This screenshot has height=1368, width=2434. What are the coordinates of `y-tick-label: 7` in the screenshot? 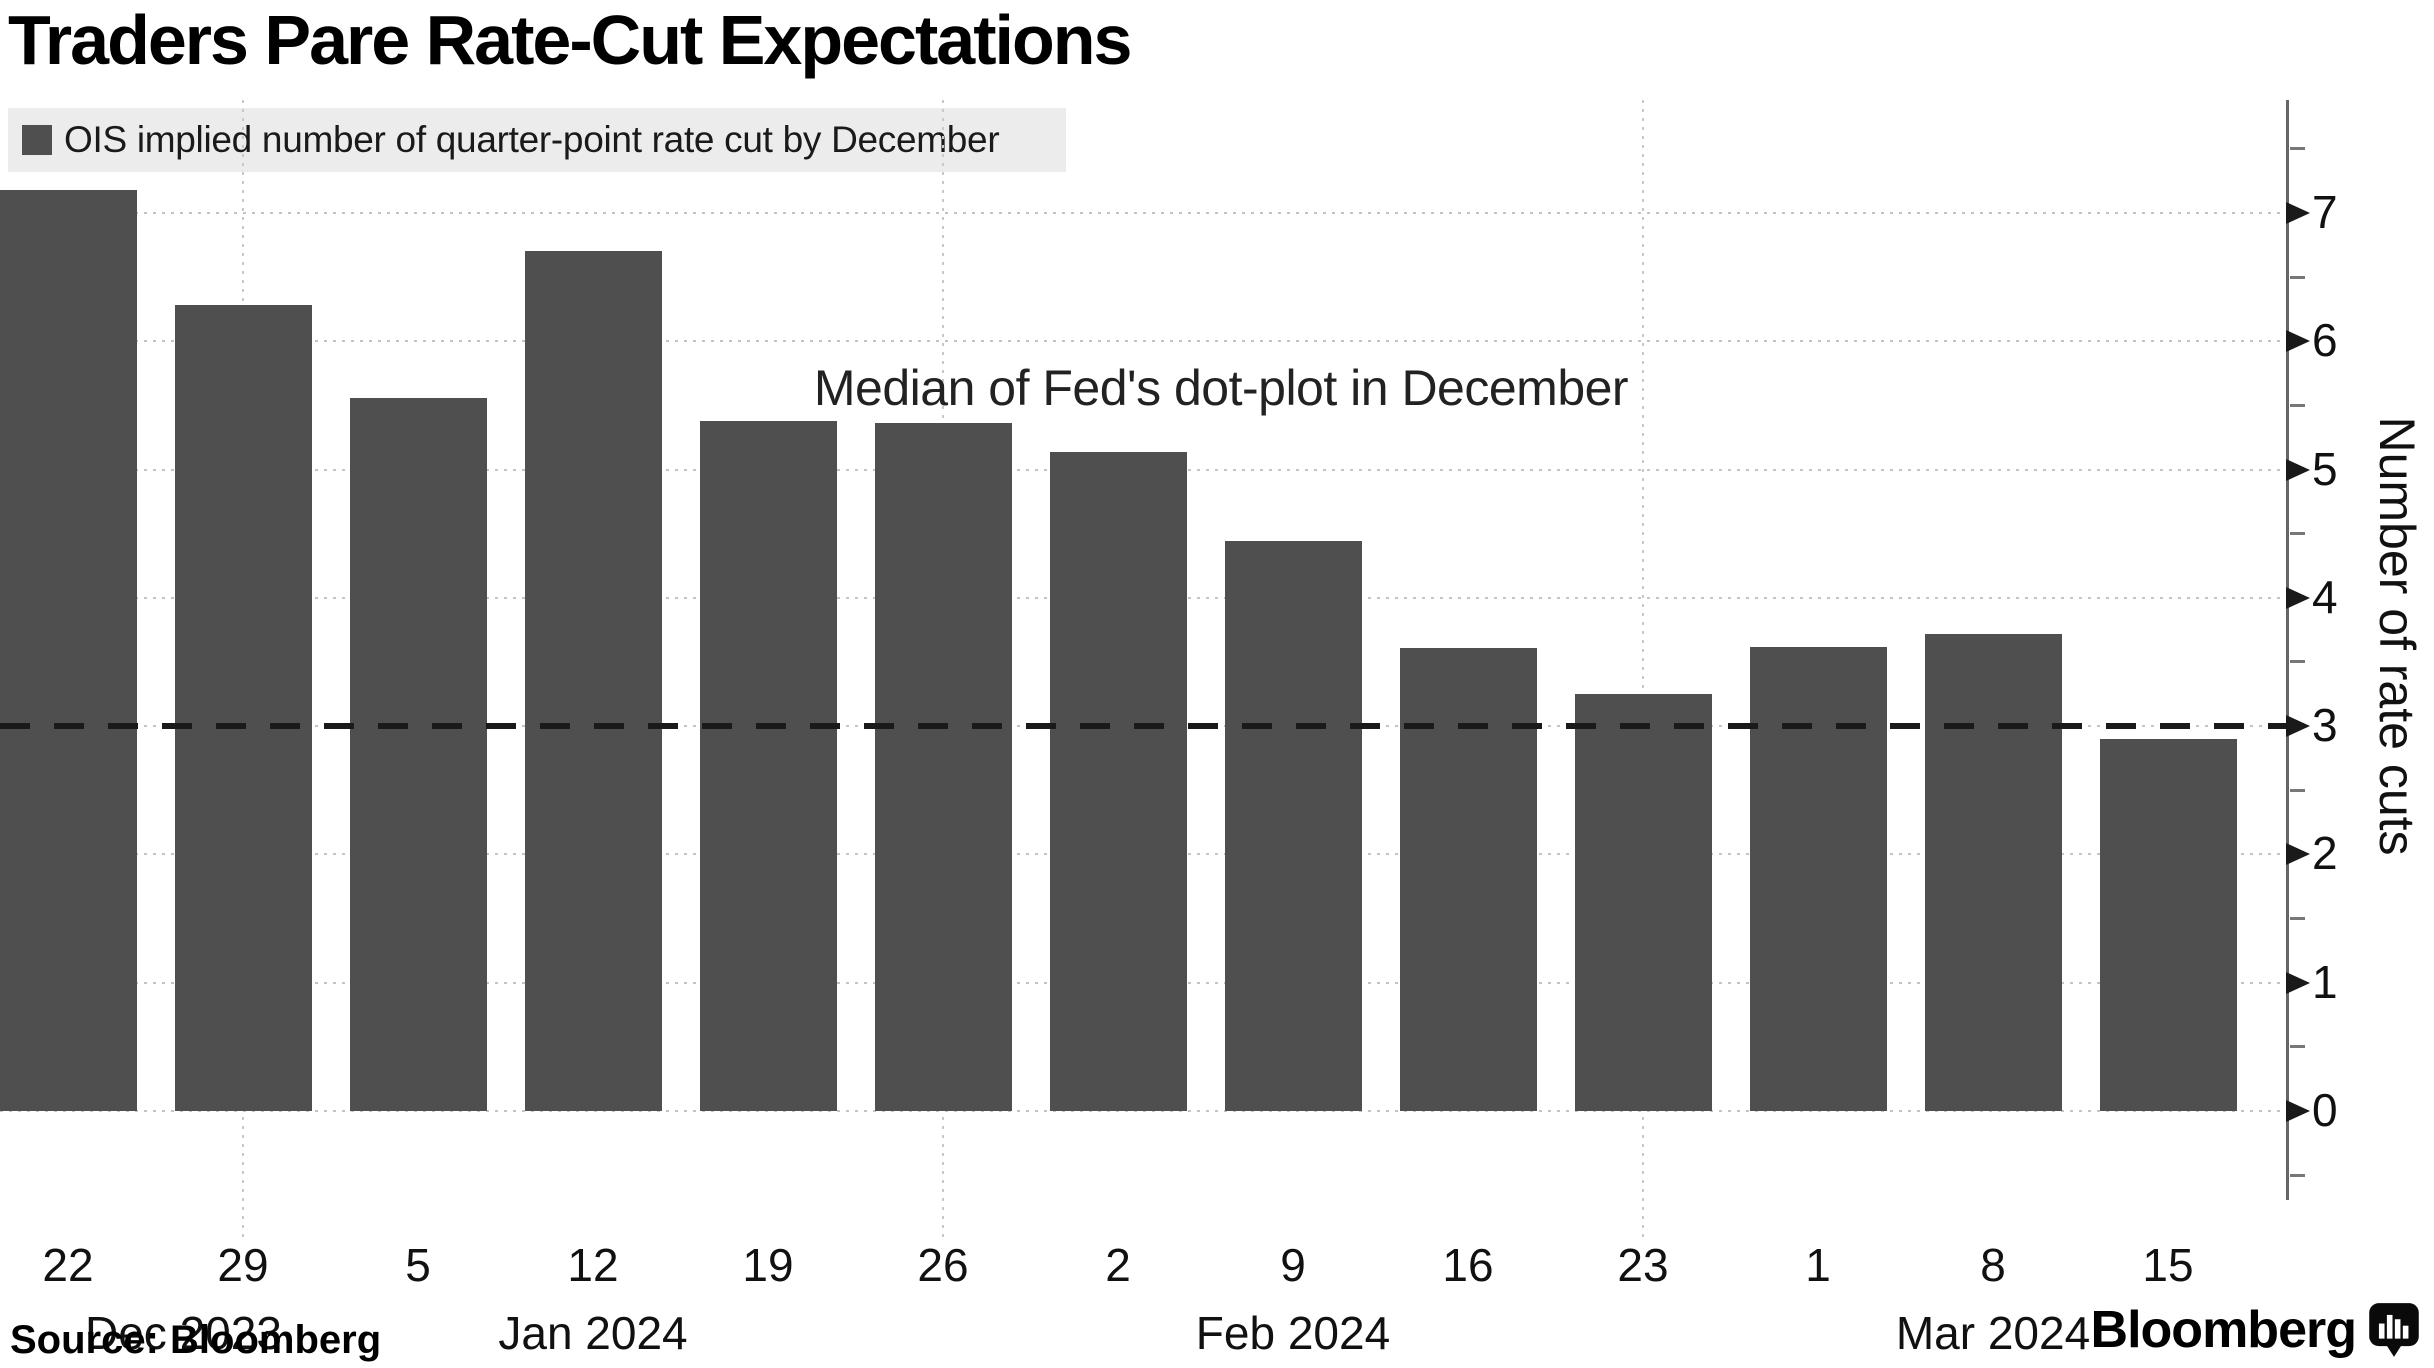 It's located at (2325, 211).